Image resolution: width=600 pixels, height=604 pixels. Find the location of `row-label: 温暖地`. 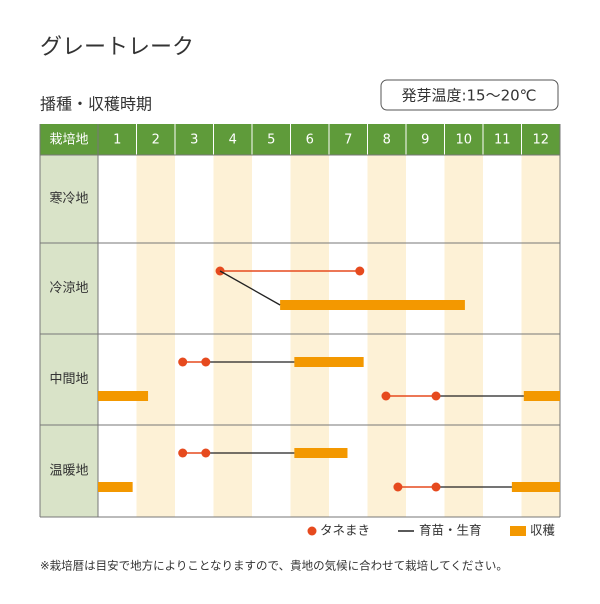

row-label: 温暖地 is located at coordinates (68, 471).